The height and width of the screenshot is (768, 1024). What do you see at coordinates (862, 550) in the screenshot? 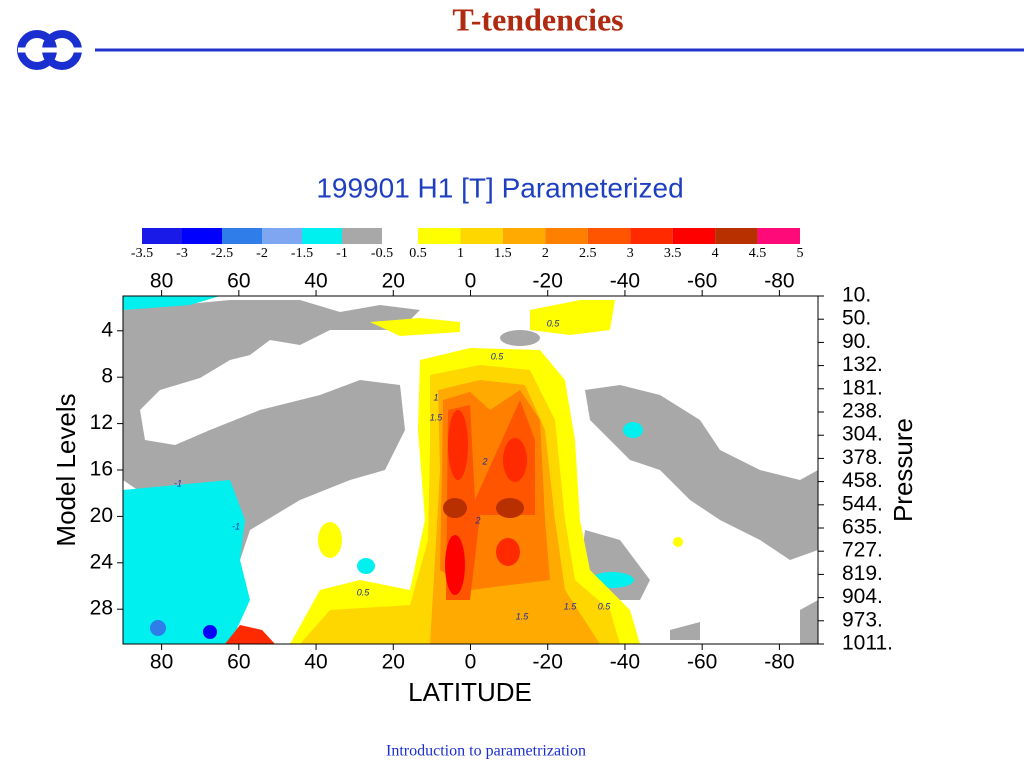
I see `y2-tick-label: 727.` at bounding box center [862, 550].